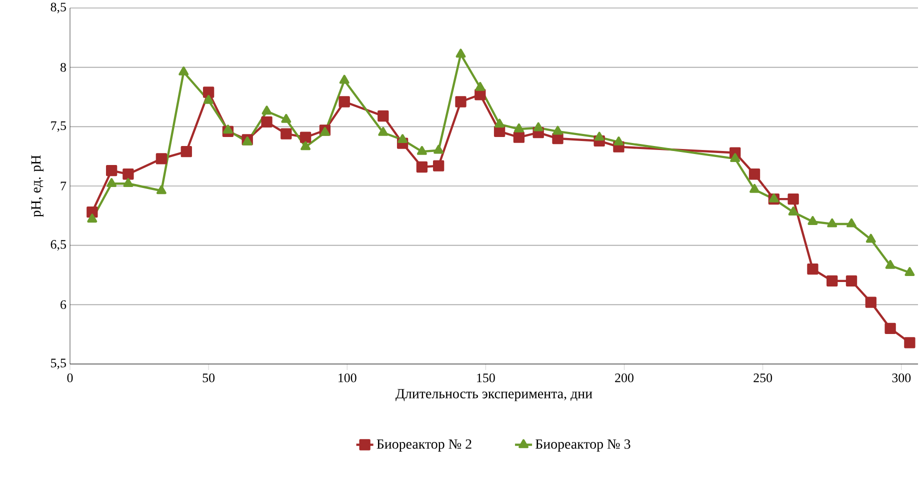 This screenshot has width=924, height=484. What do you see at coordinates (347, 378) in the screenshot?
I see `x-tick-label: 100` at bounding box center [347, 378].